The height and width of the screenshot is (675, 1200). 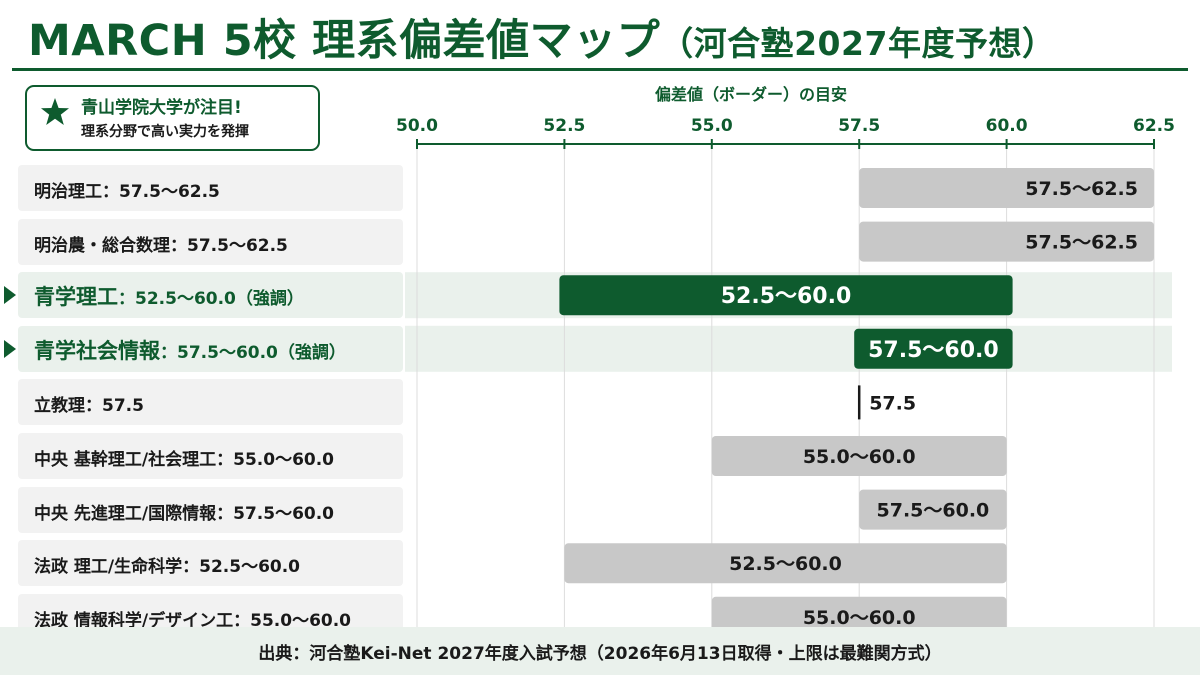 I want to click on title-divider, so click(x=600, y=69).